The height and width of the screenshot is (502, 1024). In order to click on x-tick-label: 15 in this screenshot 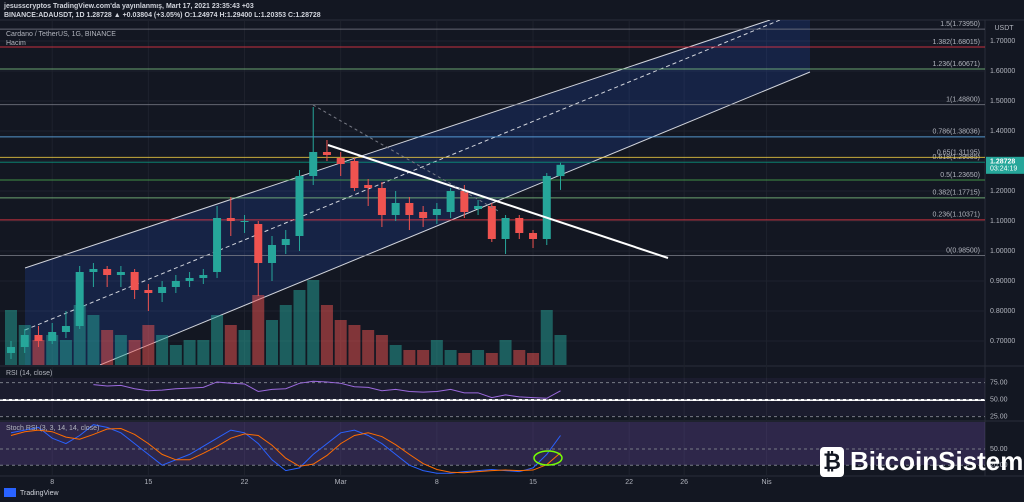, I will do `click(148, 482)`.